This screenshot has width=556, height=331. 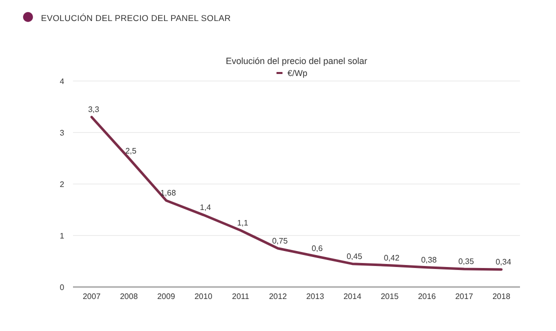 What do you see at coordinates (390, 296) in the screenshot?
I see `x-tick-label: 2015` at bounding box center [390, 296].